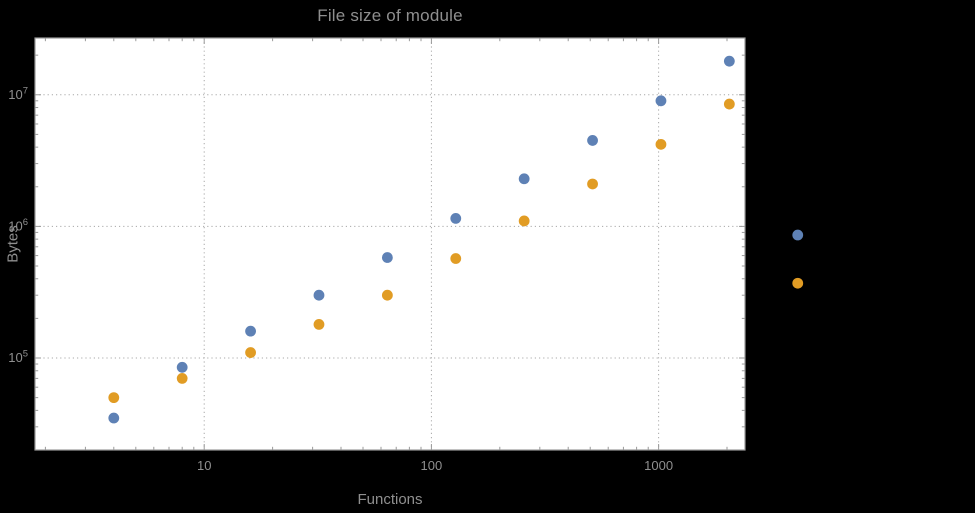 The width and height of the screenshot is (975, 513). I want to click on x-tick-label: 1000, so click(658, 465).